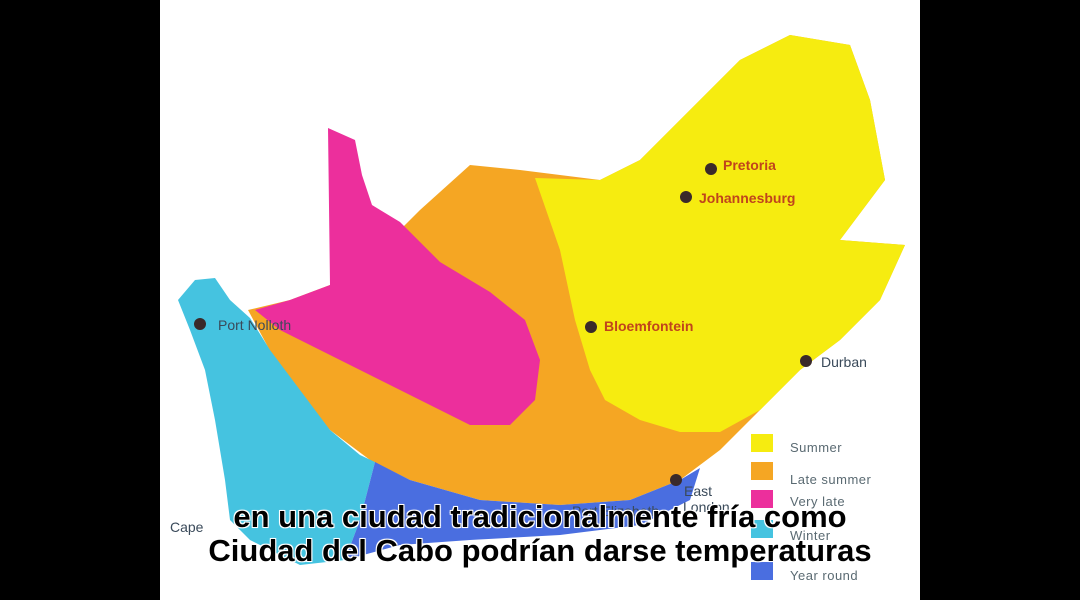  I want to click on city-label-johannesburg: Johannesburg, so click(747, 198).